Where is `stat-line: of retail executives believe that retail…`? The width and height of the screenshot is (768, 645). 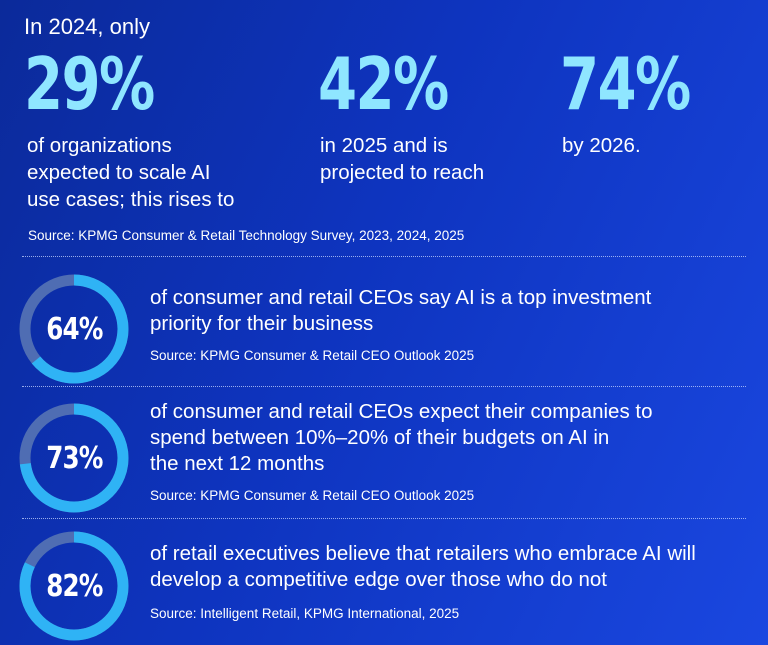
stat-line: of retail executives believe that retail… is located at coordinates (423, 553).